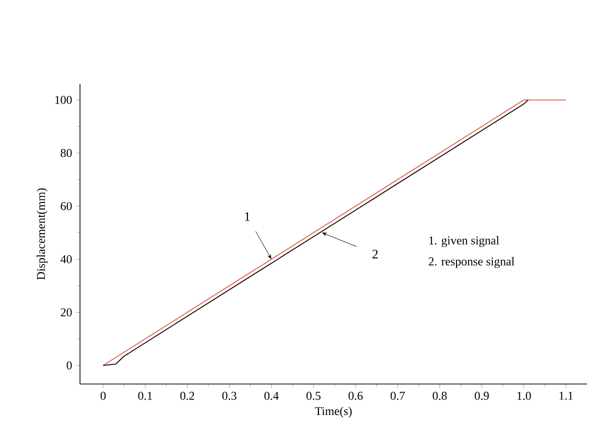  Describe the element at coordinates (66, 259) in the screenshot. I see `y-tick-label: 40` at that location.